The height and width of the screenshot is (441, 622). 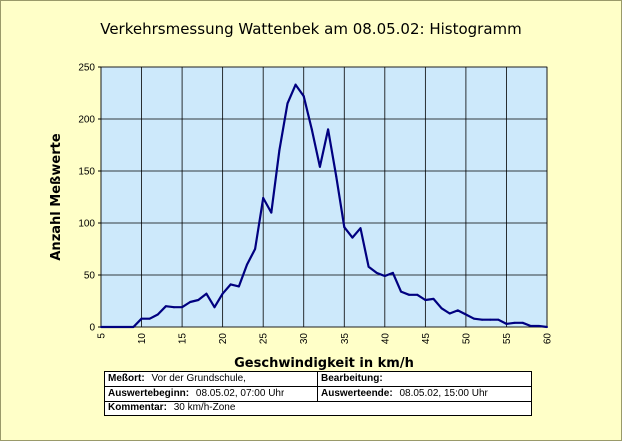 What do you see at coordinates (149, 393) in the screenshot?
I see `beginn-label: Auswertebeginn:` at bounding box center [149, 393].